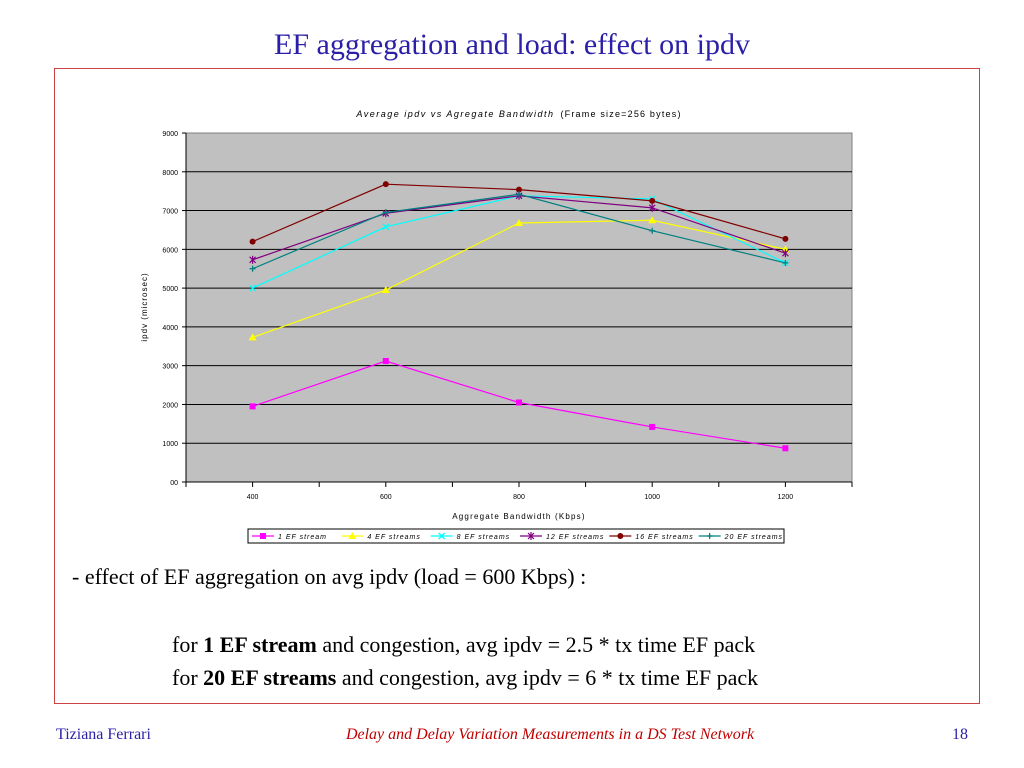  What do you see at coordinates (753, 537) in the screenshot?
I see `legend-label: 20 EF streams` at bounding box center [753, 537].